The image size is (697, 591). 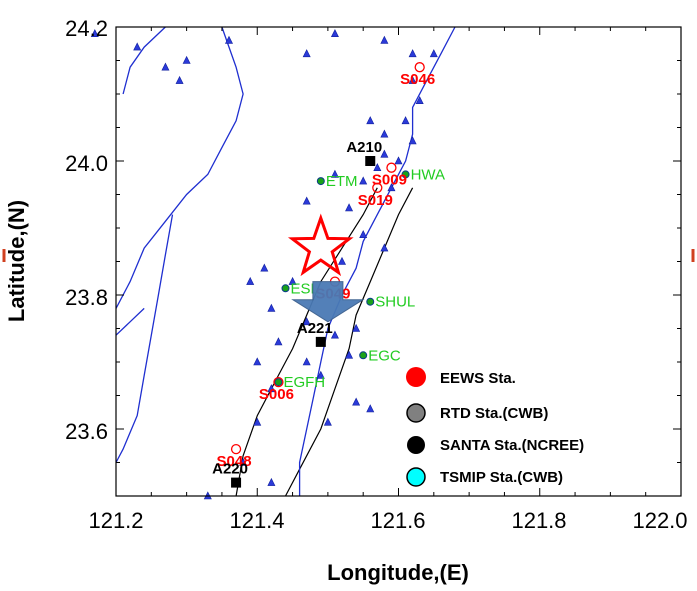 What do you see at coordinates (305, 288) in the screenshot?
I see `tsmip-station-label: ESL` at bounding box center [305, 288].